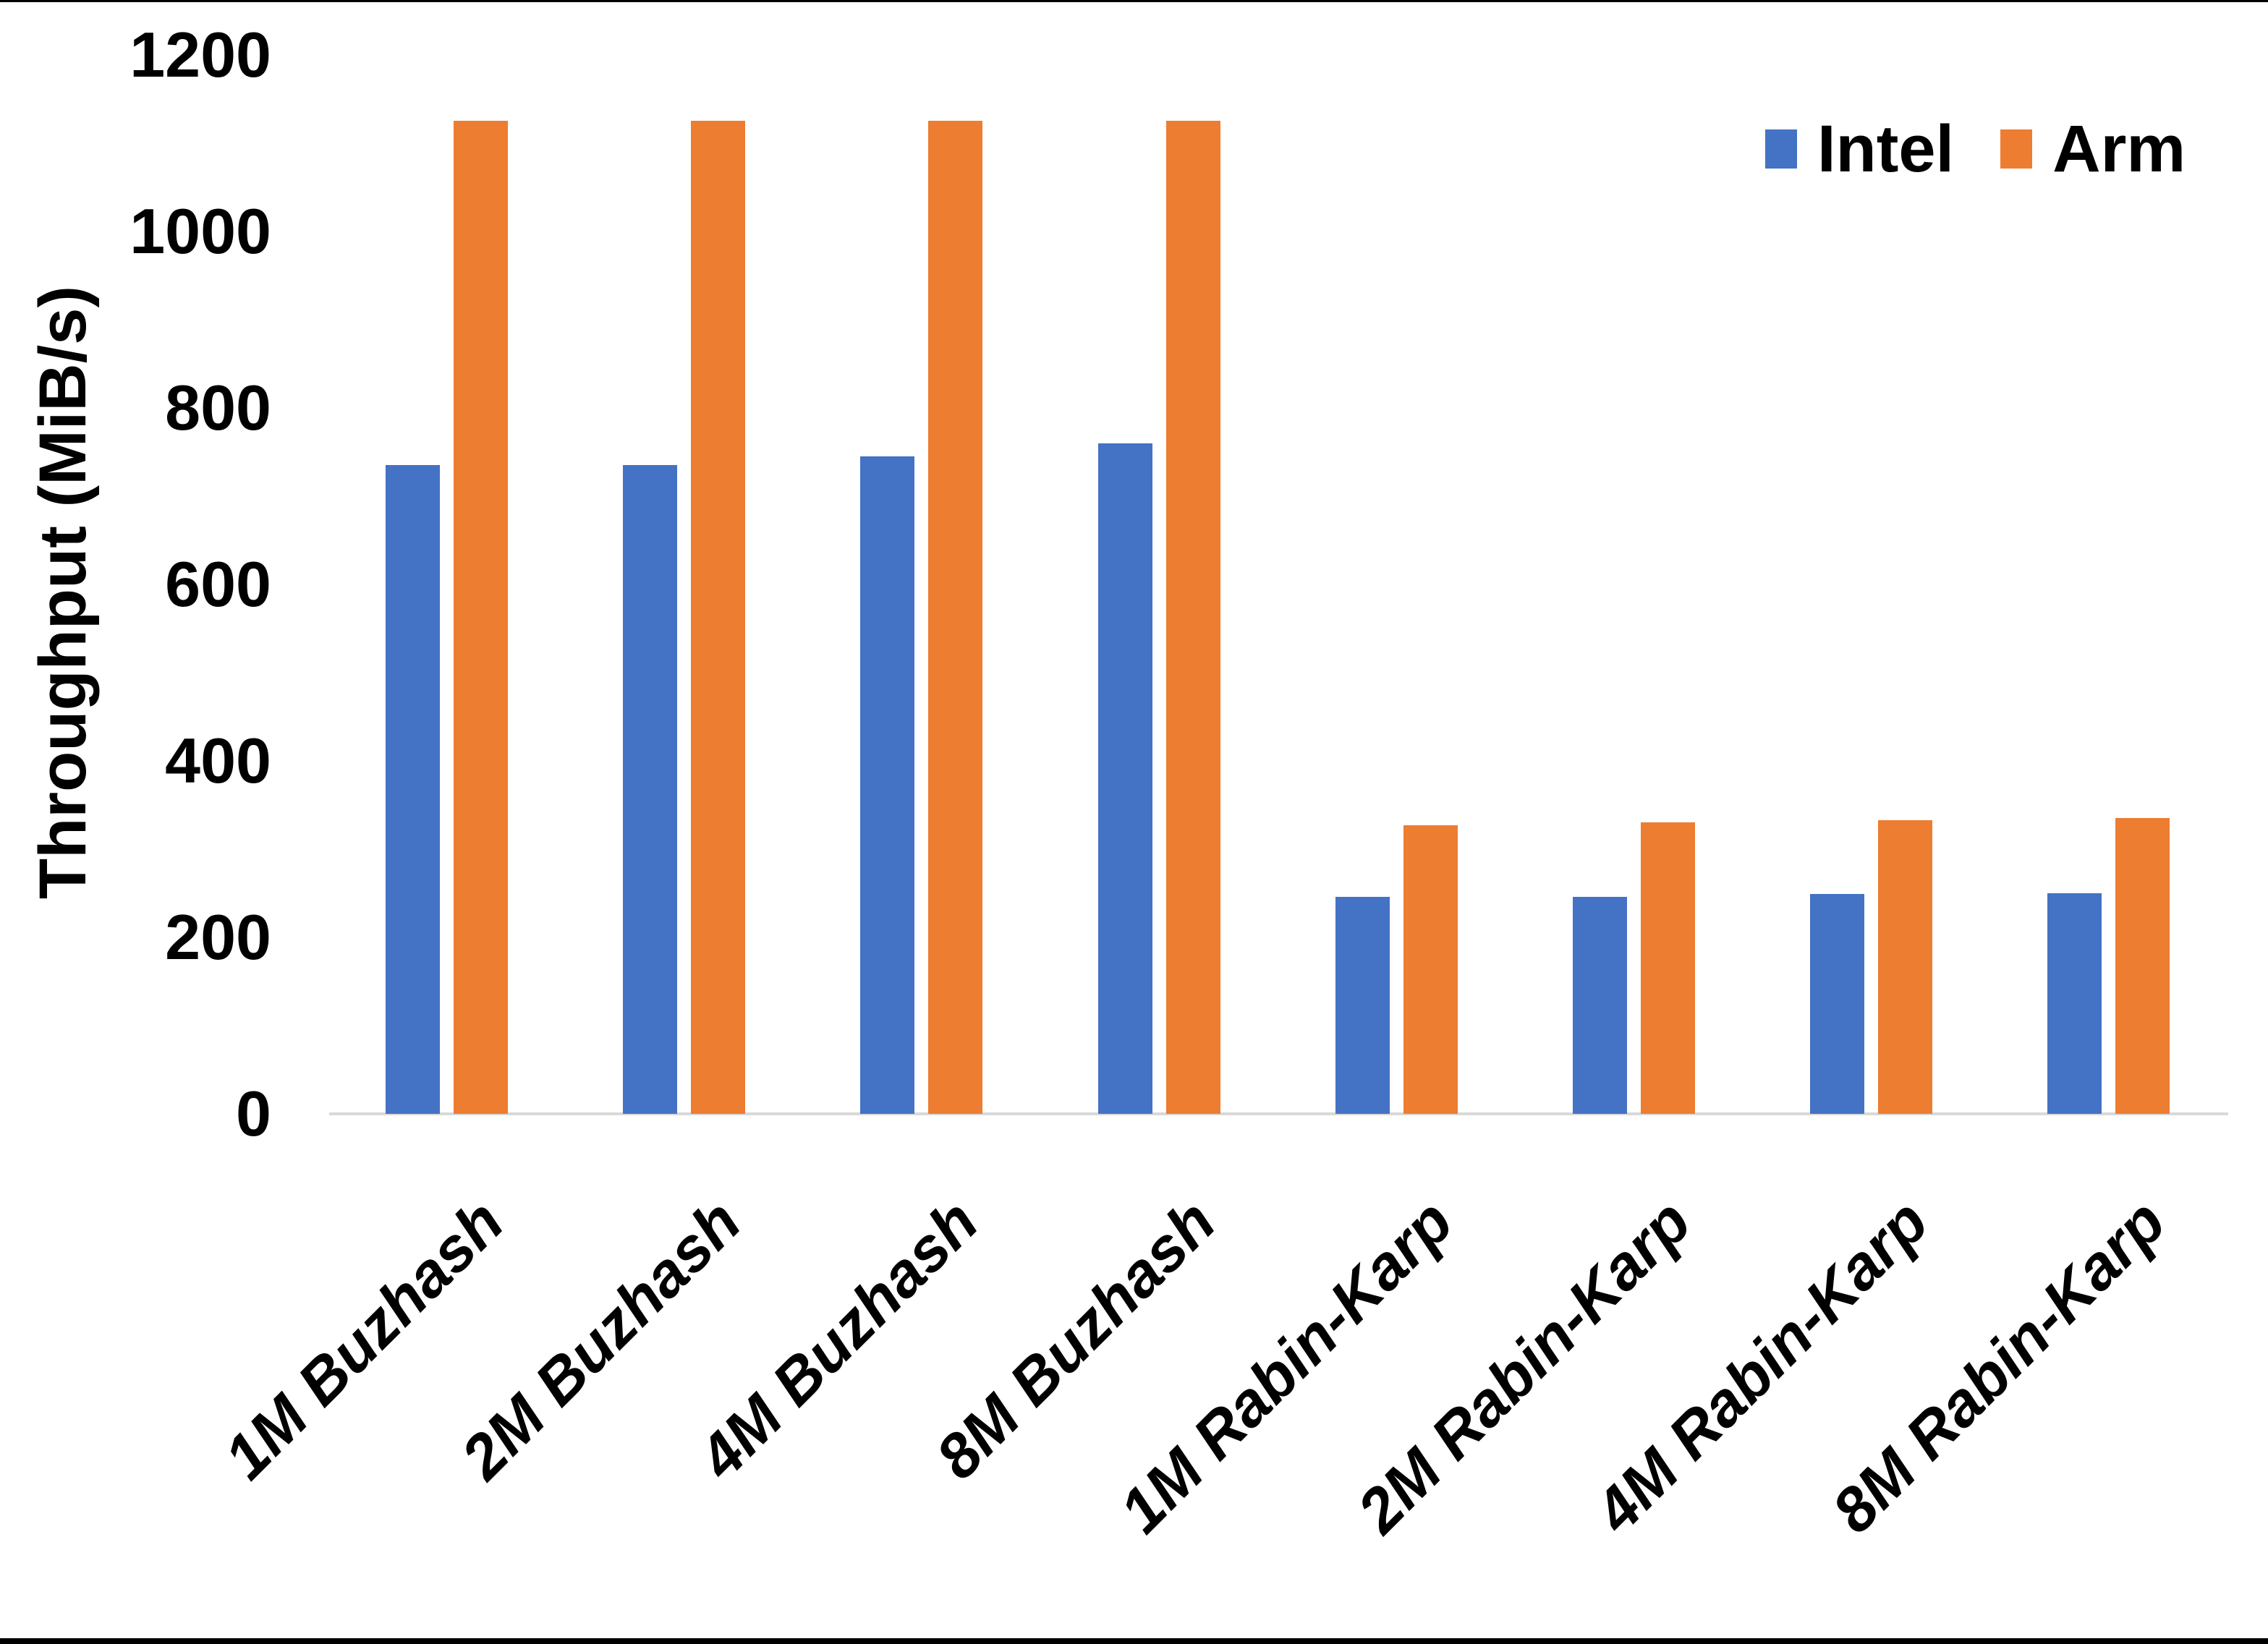 This screenshot has width=2268, height=1644. I want to click on y-tick-label-1200: 1200, so click(200, 54).